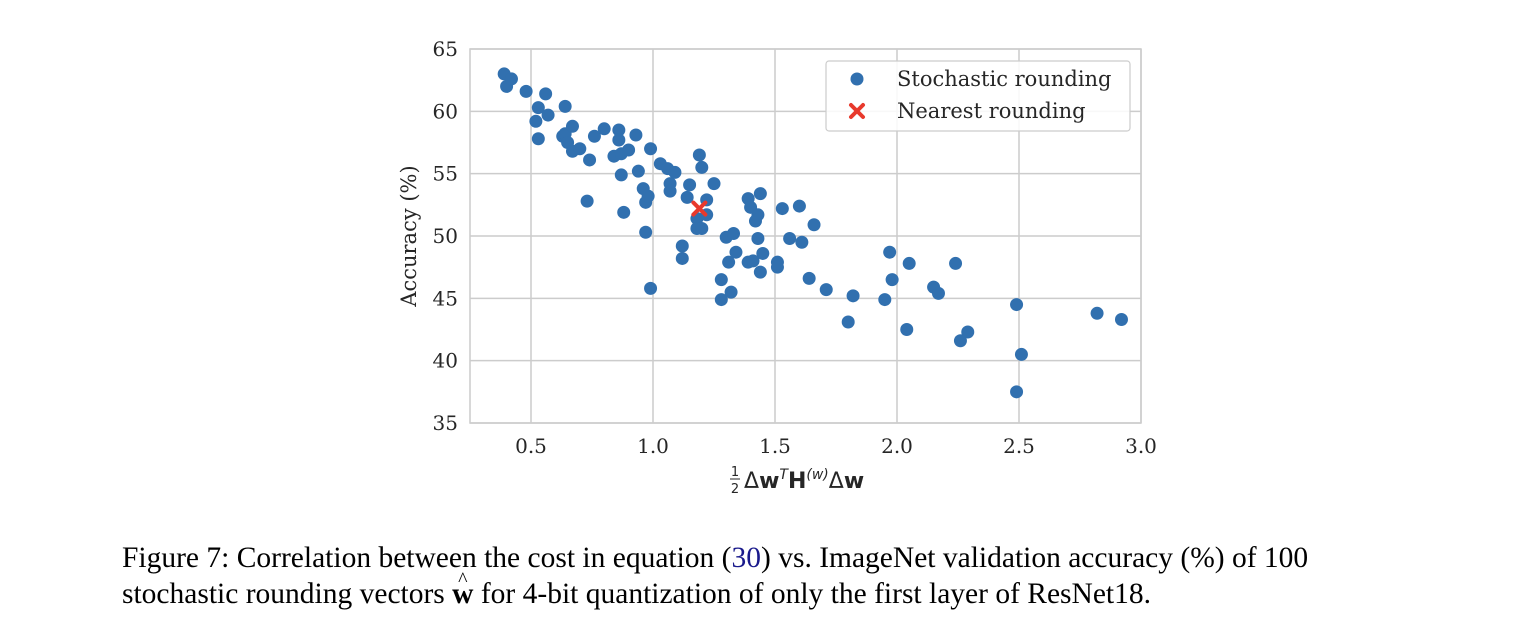 The width and height of the screenshot is (1530, 642). I want to click on y-tick-label: 45, so click(445, 298).